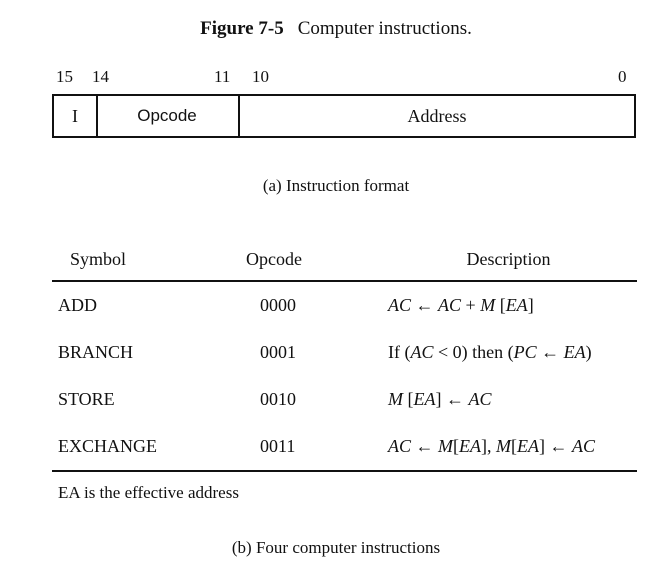  Describe the element at coordinates (278, 305) in the screenshot. I see `cell-opcode: 0000` at that location.